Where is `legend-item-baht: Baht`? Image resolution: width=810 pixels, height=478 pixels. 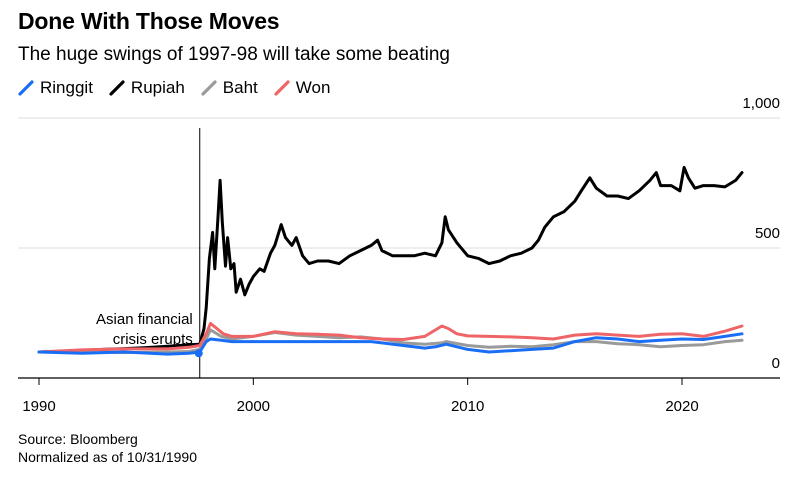 legend-item-baht: Baht is located at coordinates (229, 88).